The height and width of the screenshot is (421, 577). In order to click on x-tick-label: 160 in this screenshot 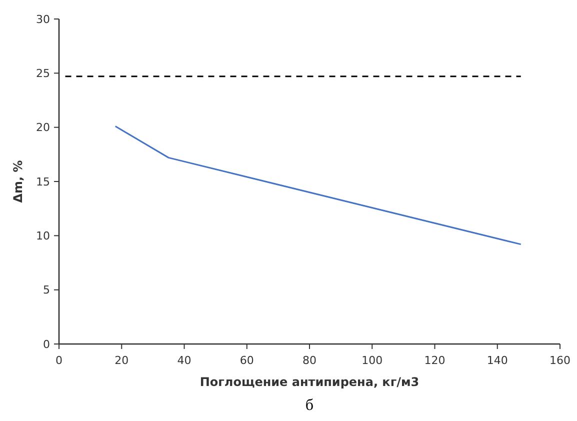, I will do `click(560, 360)`.